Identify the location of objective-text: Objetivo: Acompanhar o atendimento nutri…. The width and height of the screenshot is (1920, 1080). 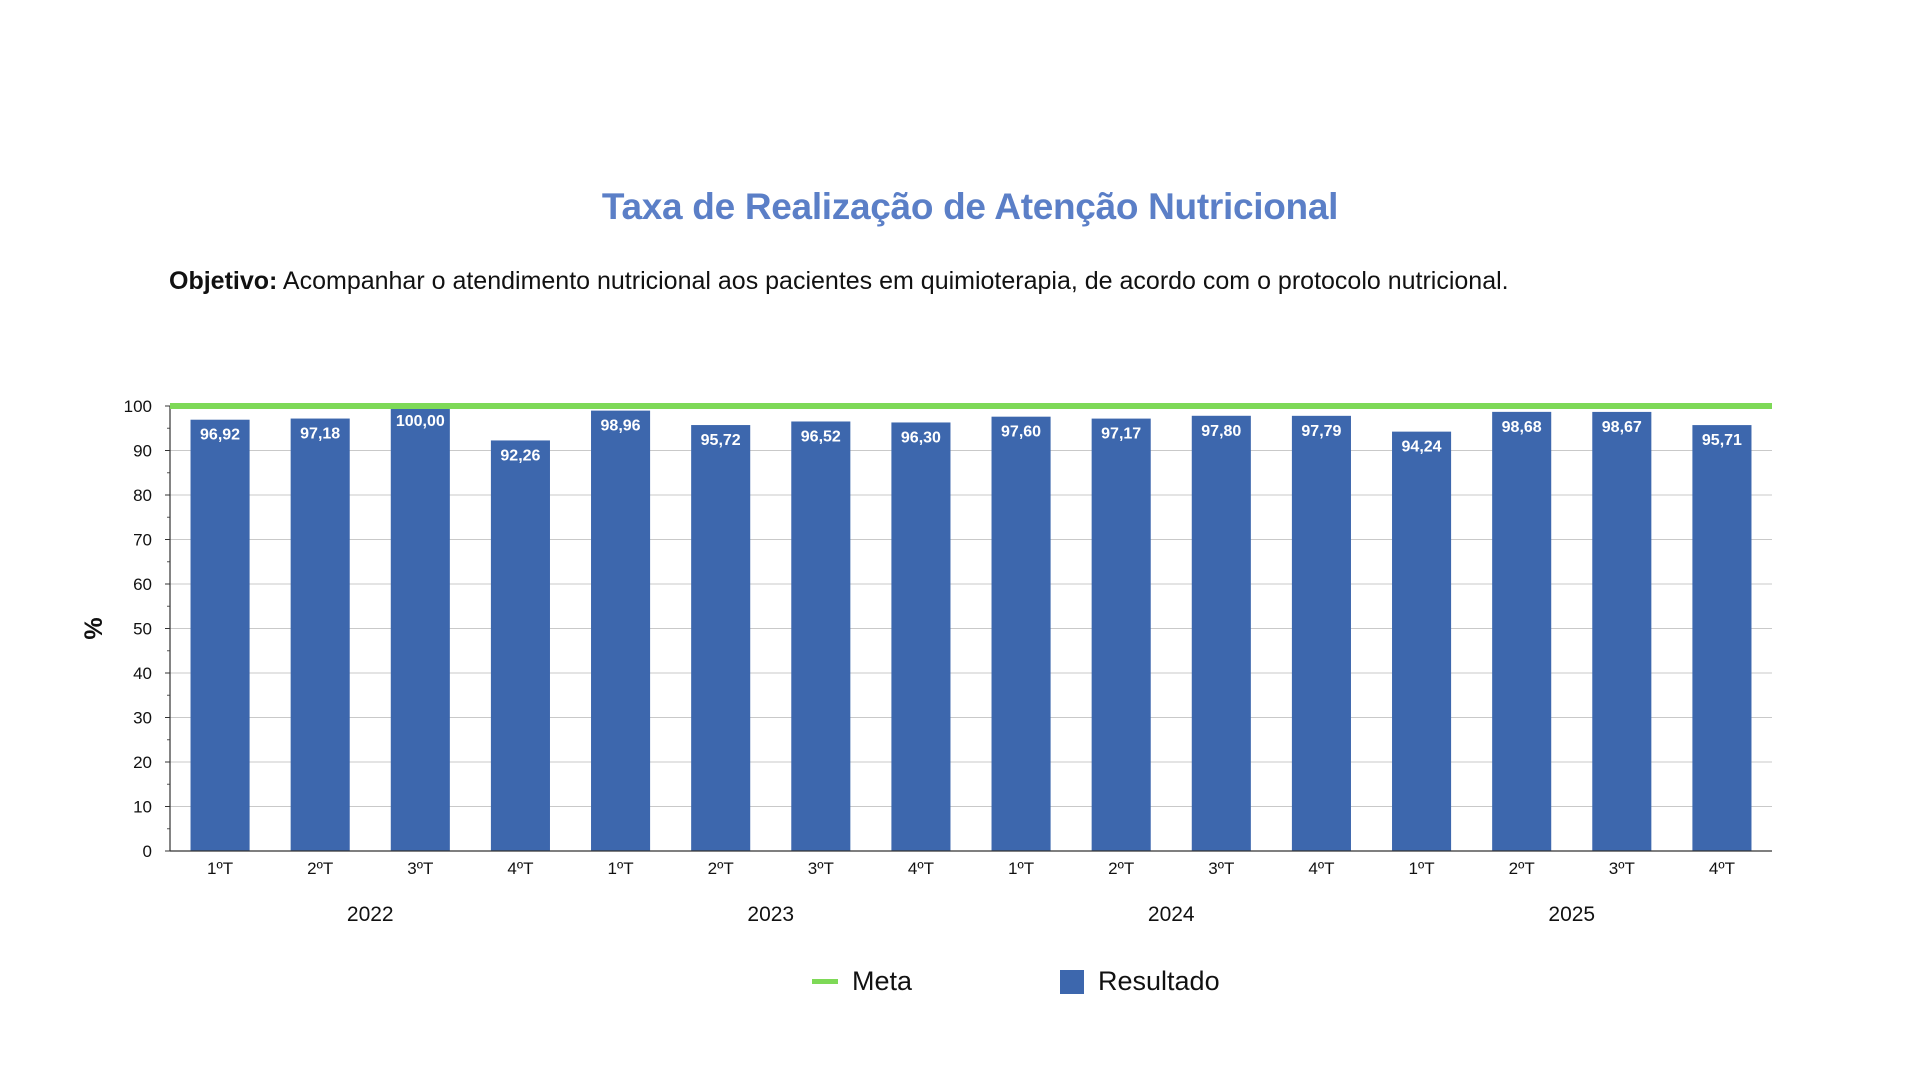
(839, 281).